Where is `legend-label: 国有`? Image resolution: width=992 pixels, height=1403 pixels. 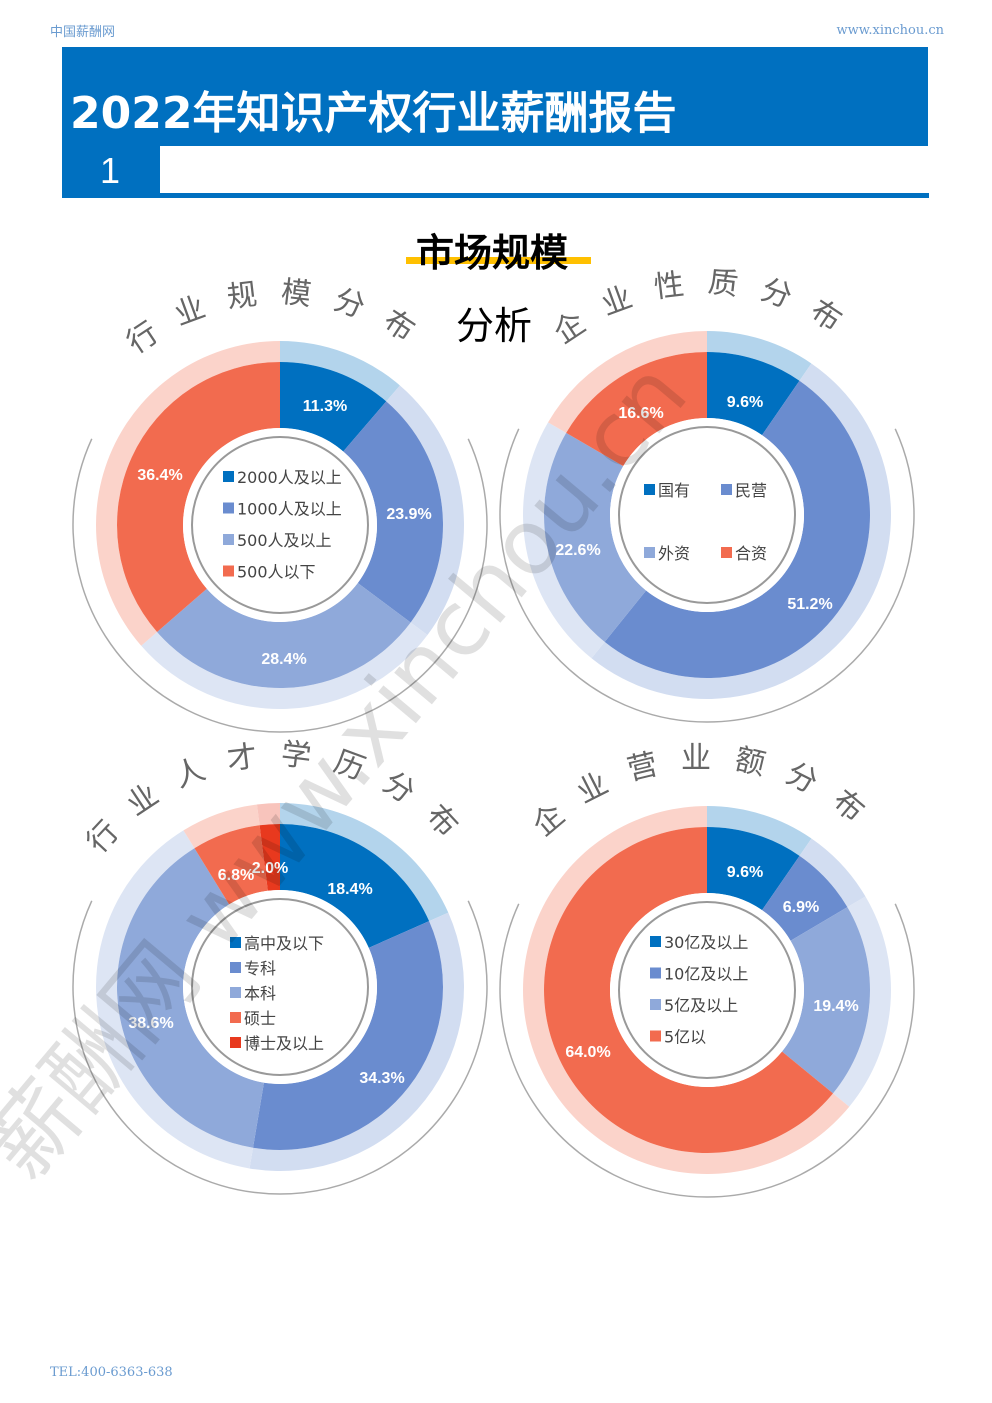
legend-label: 国有 is located at coordinates (674, 490).